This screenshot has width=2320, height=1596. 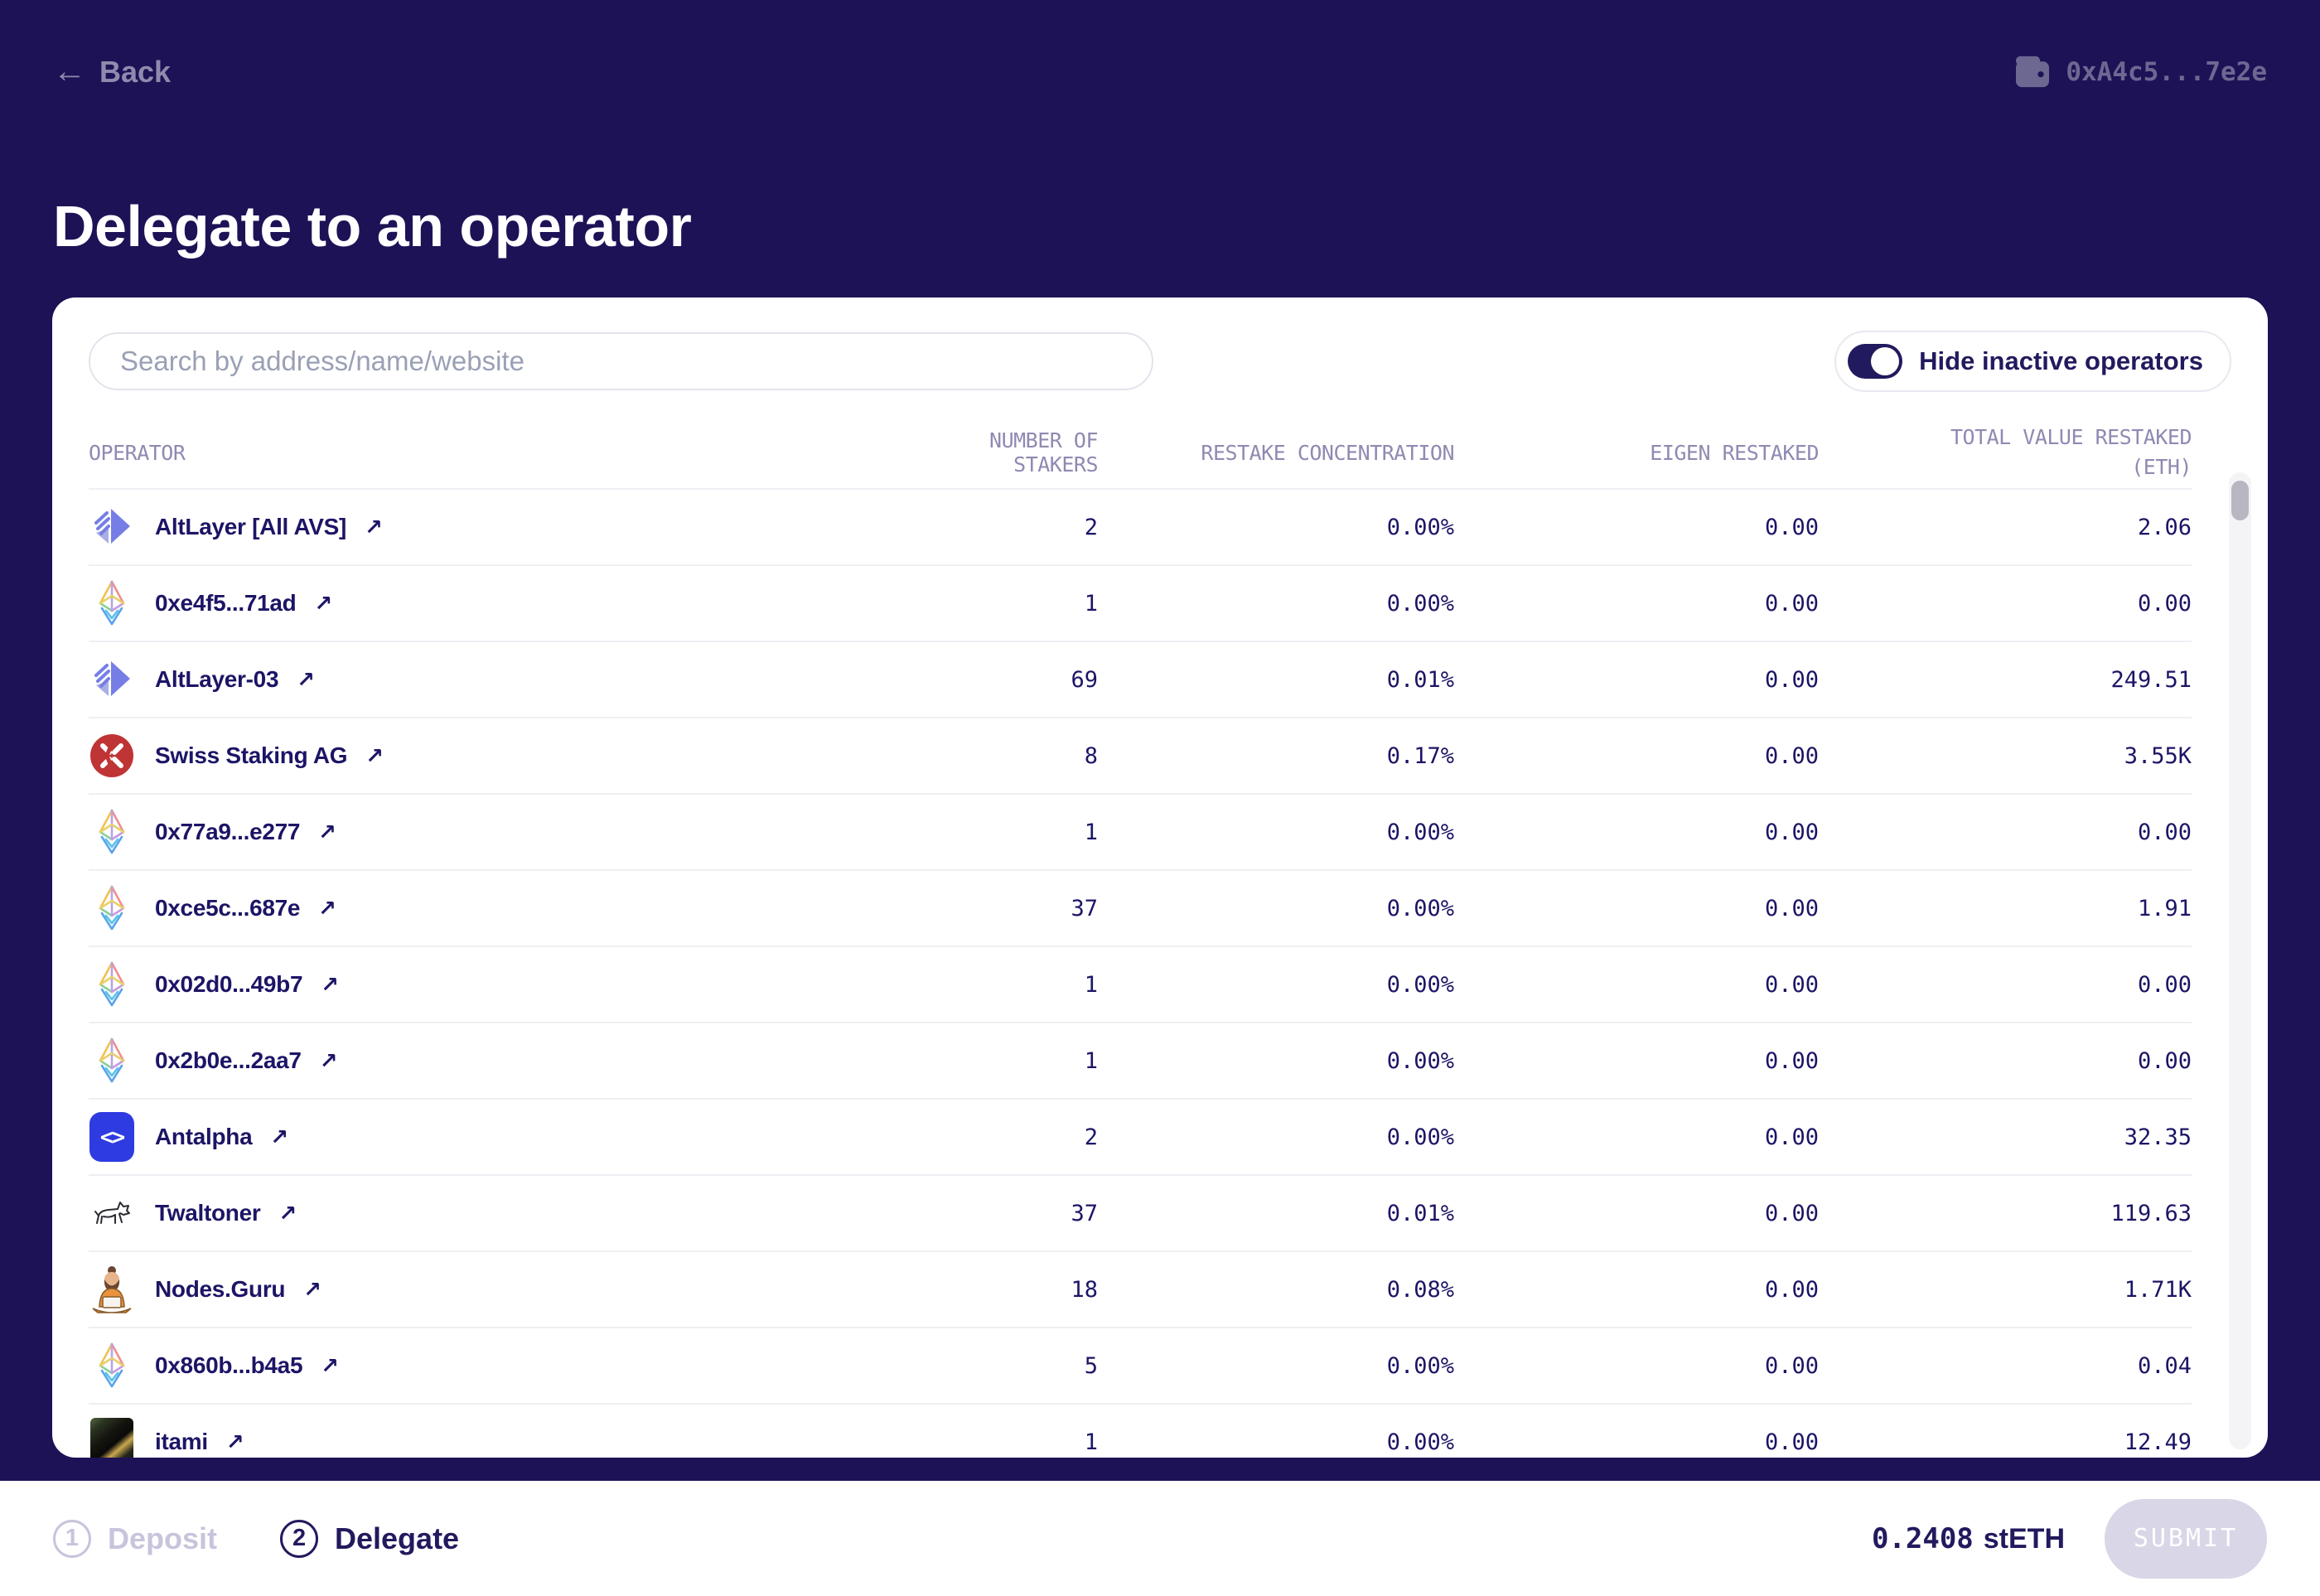 What do you see at coordinates (1140, 679) in the screenshot?
I see `table-row: AltLayer-03 69 0.01% 0.00 249.51` at bounding box center [1140, 679].